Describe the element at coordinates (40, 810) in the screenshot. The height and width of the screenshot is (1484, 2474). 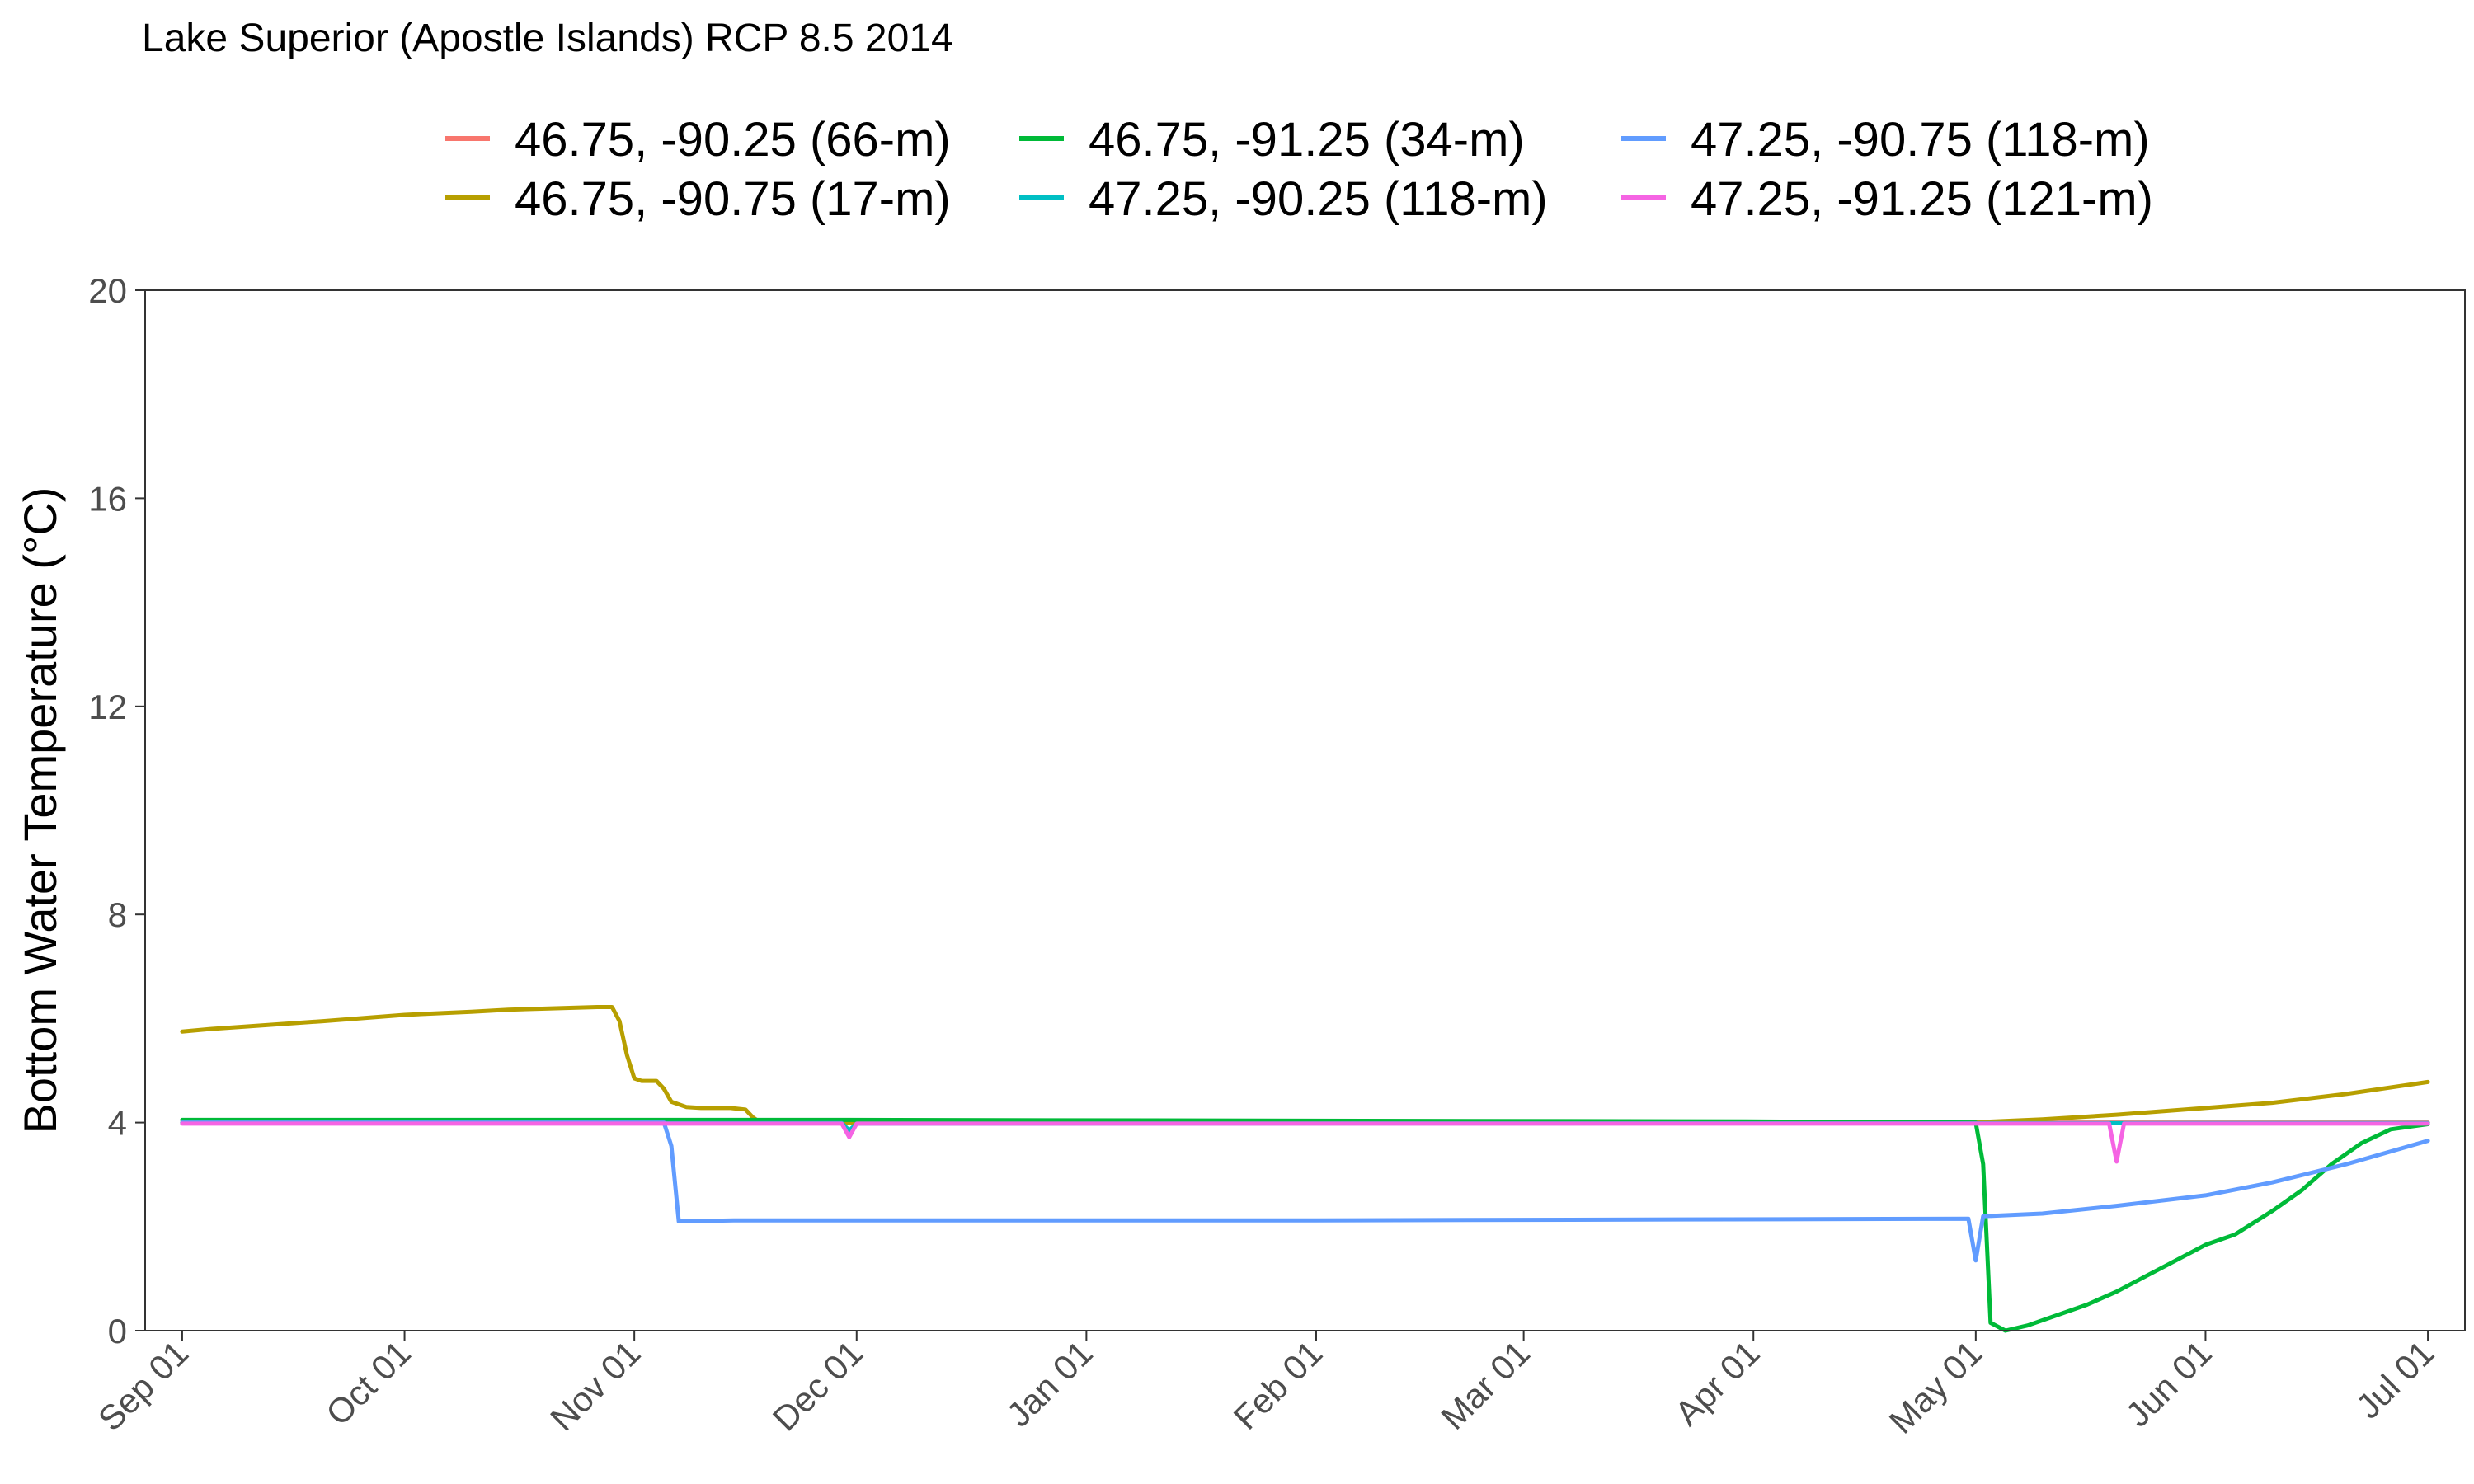
I see `y-axis-title: Bottom Water Temperature (°C)` at that location.